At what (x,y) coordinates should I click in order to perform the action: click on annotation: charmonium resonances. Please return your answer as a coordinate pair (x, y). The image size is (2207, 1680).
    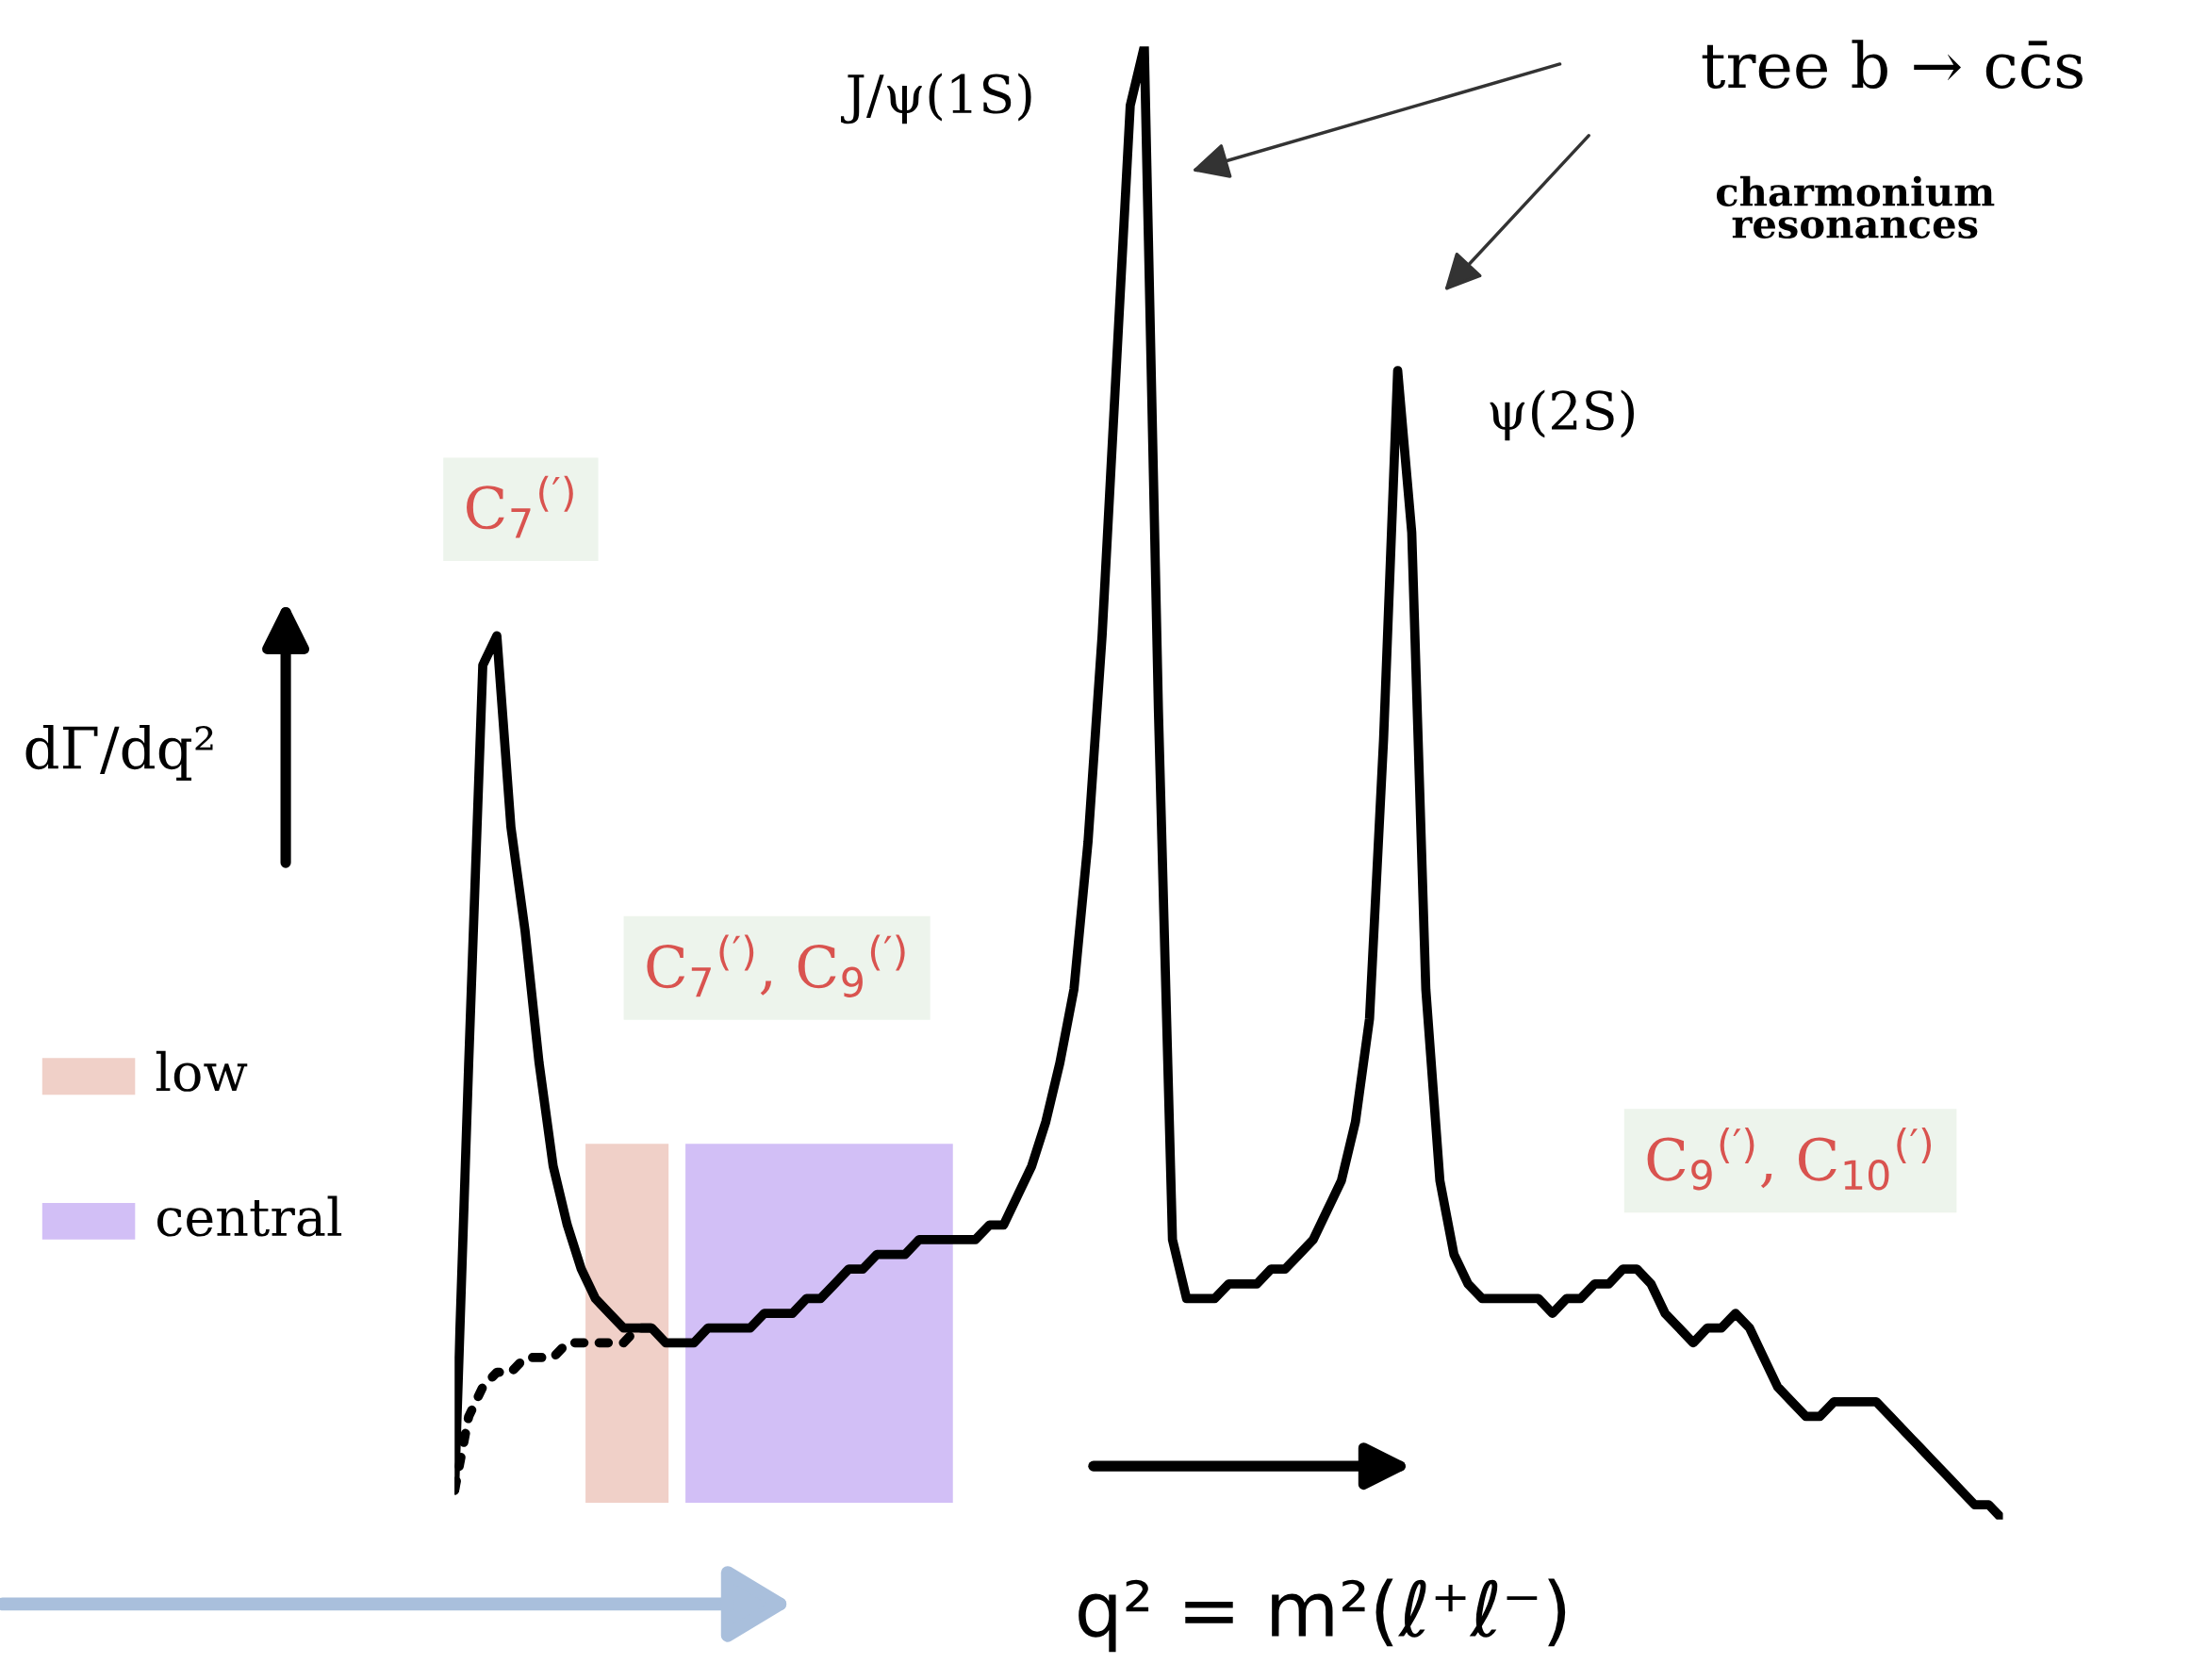
    Looking at the image, I should click on (1855, 207).